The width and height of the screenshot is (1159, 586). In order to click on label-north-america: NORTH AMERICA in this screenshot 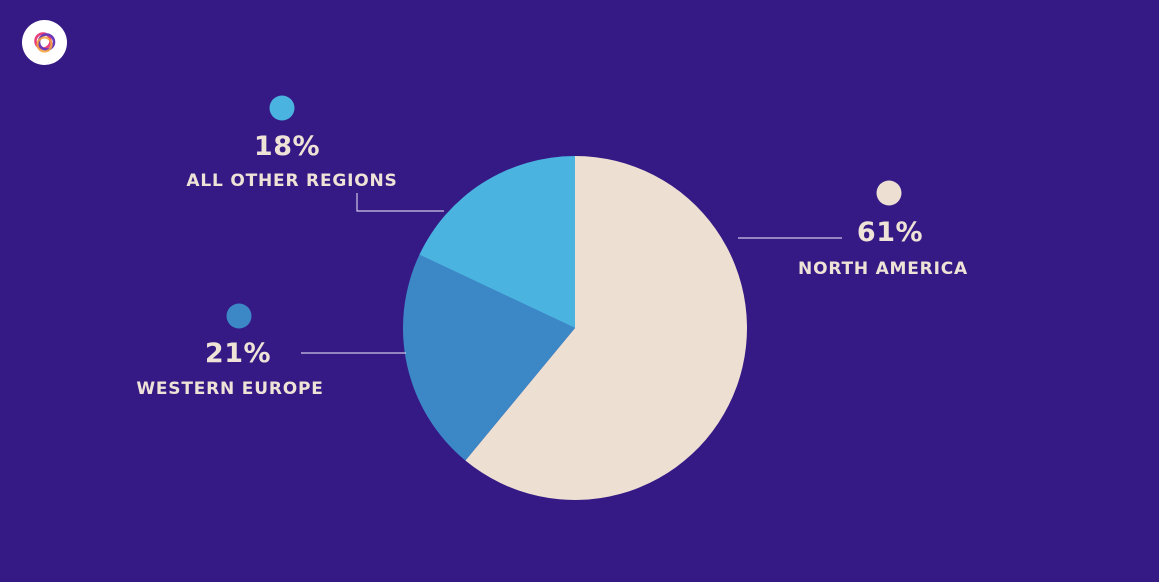, I will do `click(883, 269)`.